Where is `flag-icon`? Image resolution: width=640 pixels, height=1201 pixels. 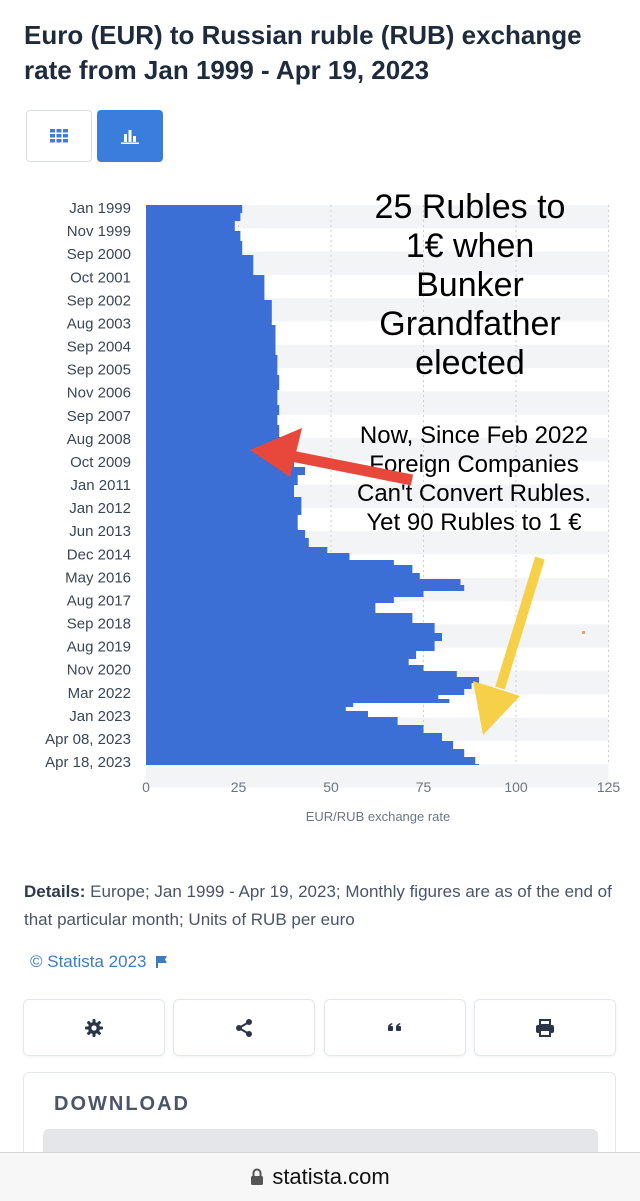 flag-icon is located at coordinates (161, 962).